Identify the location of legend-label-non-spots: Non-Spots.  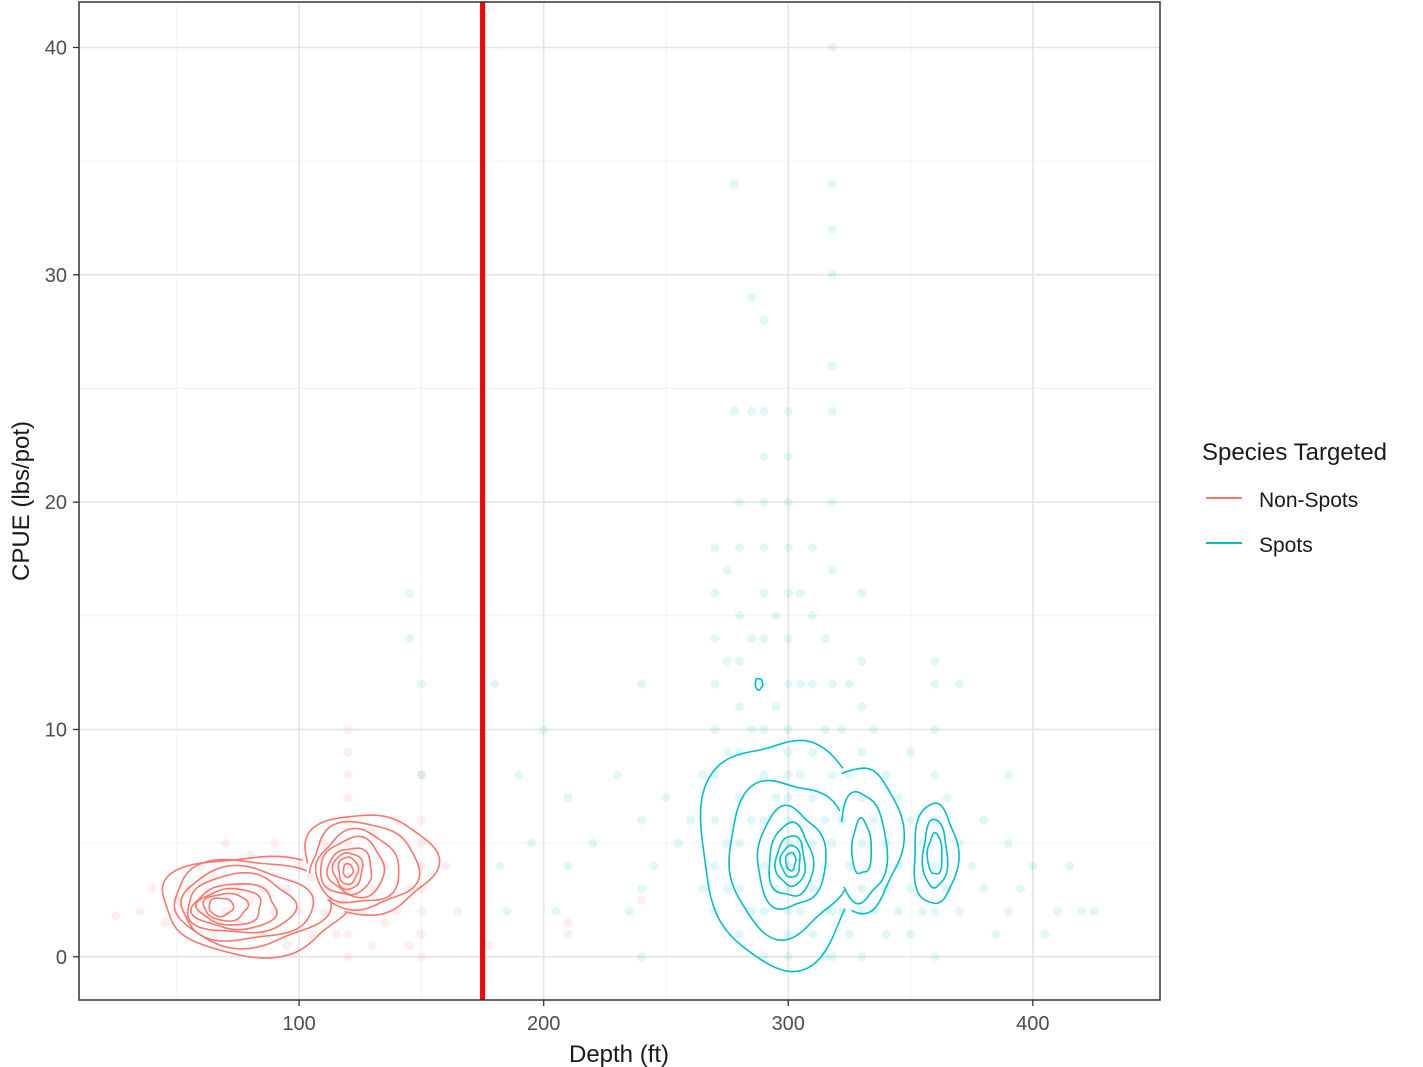
(1308, 500).